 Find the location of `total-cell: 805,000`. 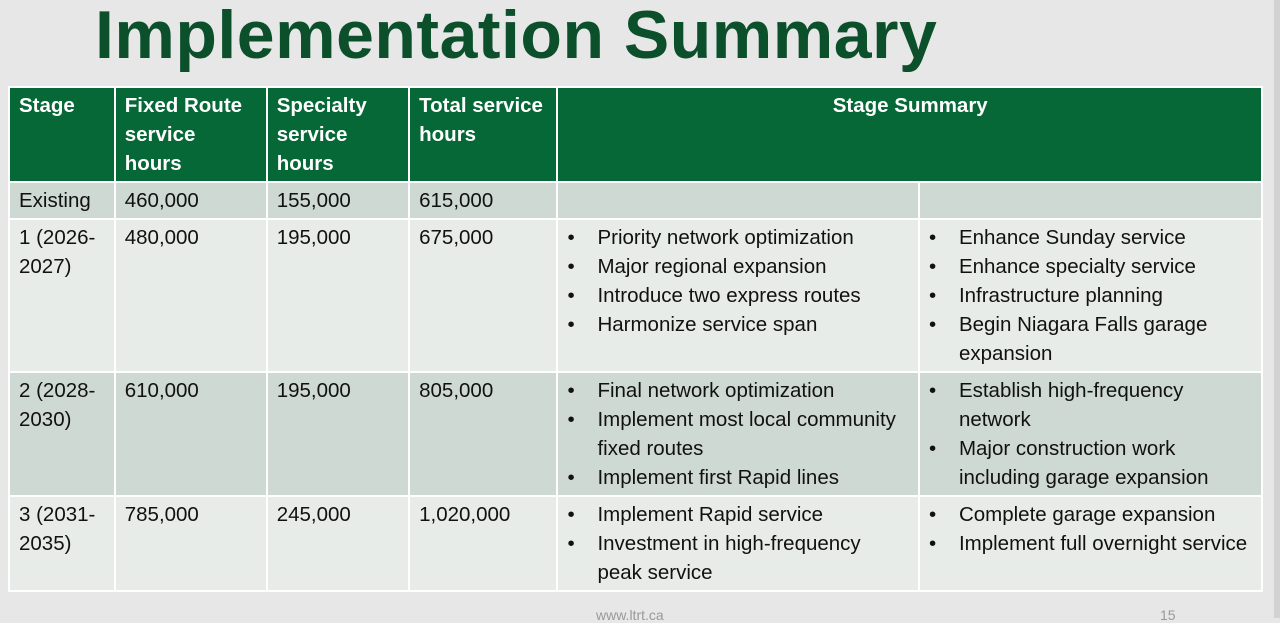

total-cell: 805,000 is located at coordinates (483, 434).